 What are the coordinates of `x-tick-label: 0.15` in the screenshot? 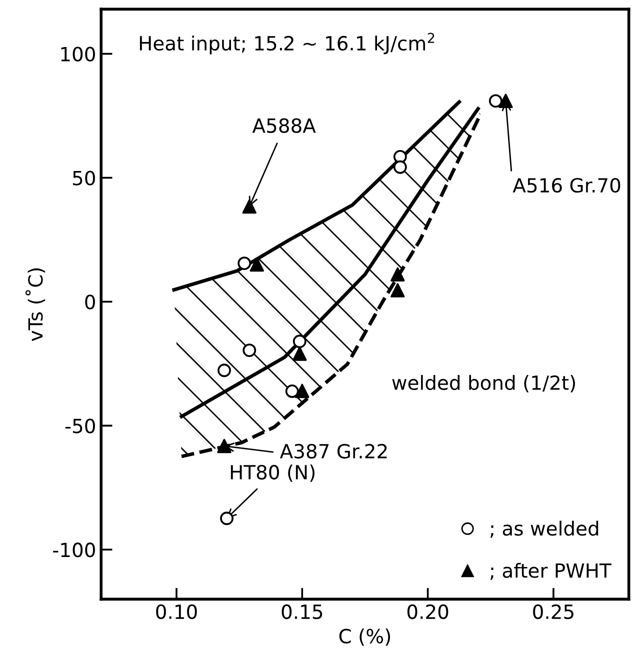 It's located at (302, 612).